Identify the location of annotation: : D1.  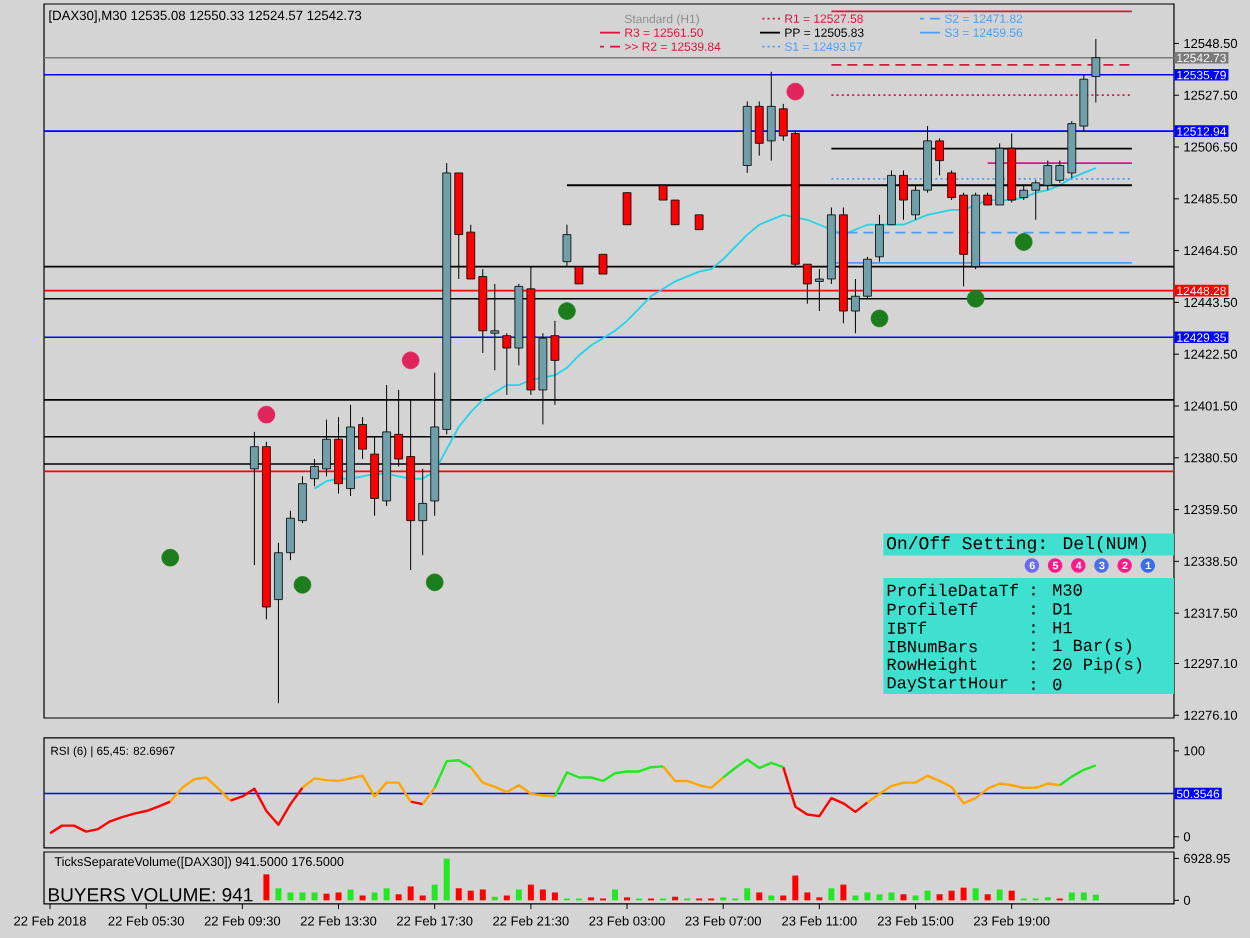
(1052, 609).